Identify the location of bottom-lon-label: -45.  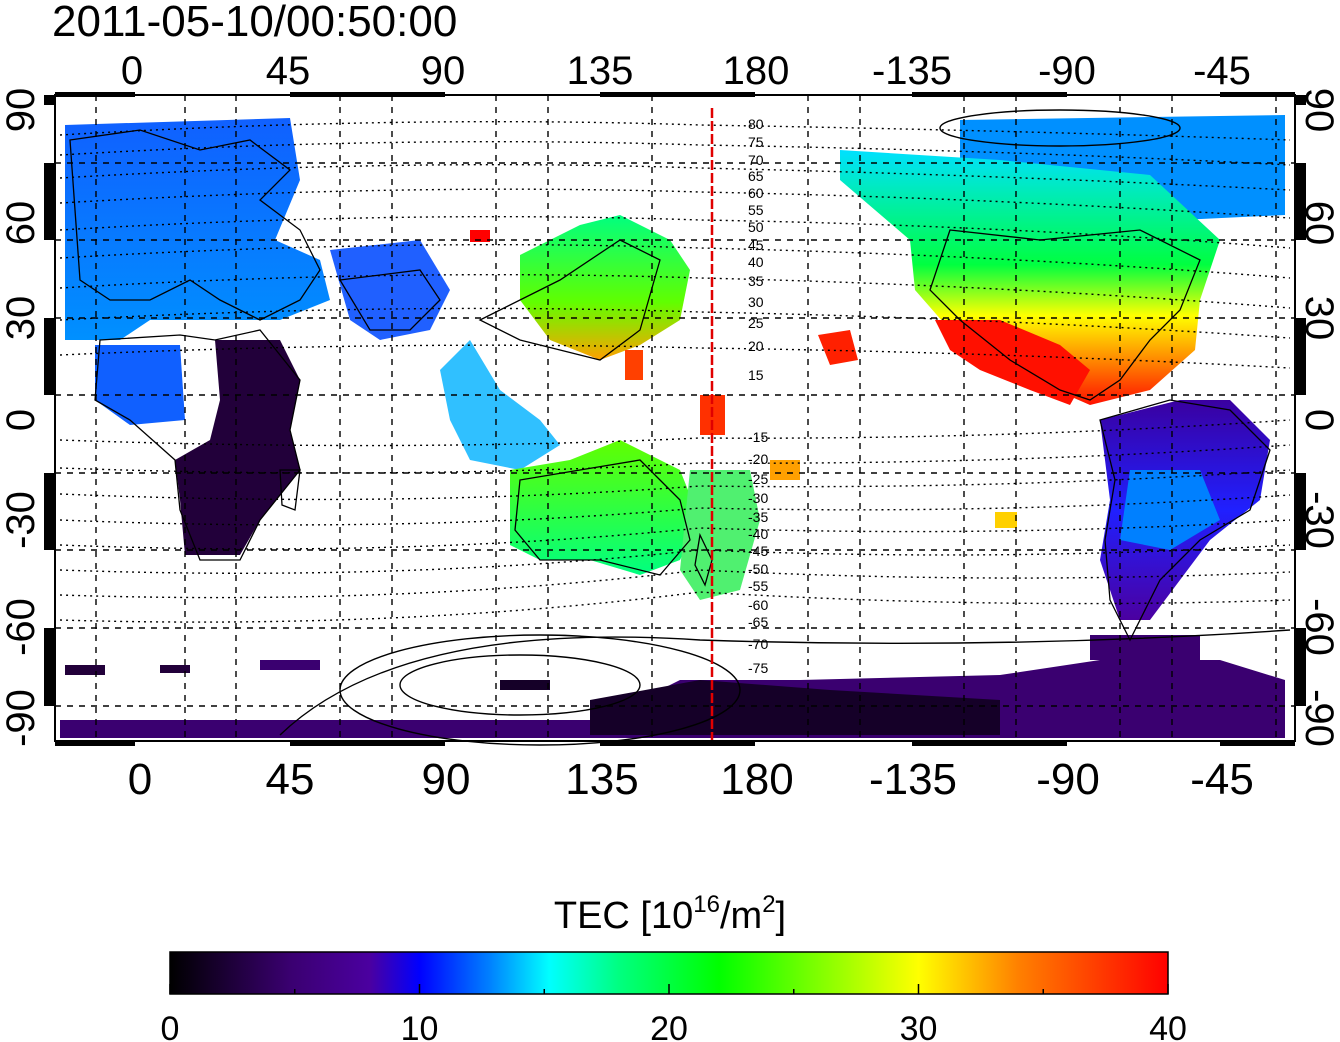
(1222, 779).